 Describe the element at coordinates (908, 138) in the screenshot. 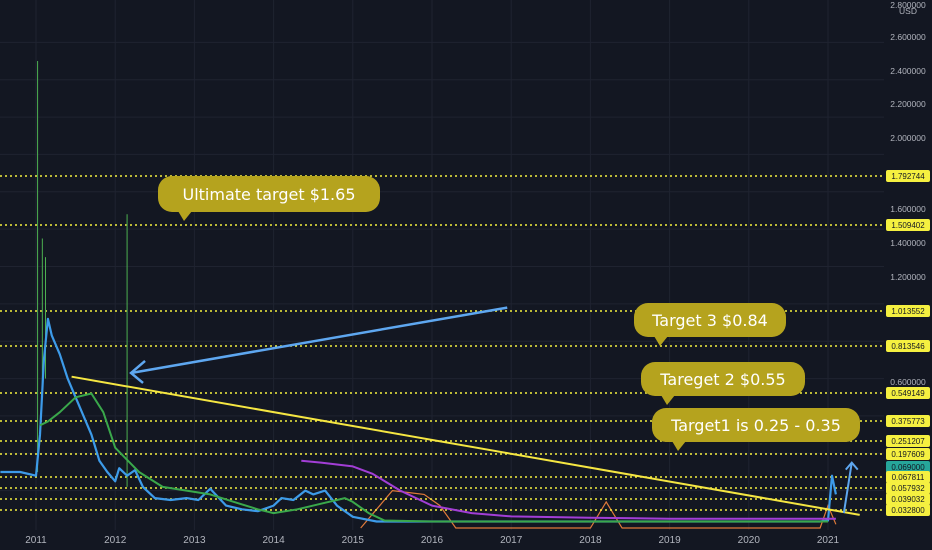

I see `y-tick-label: 2.000000` at that location.